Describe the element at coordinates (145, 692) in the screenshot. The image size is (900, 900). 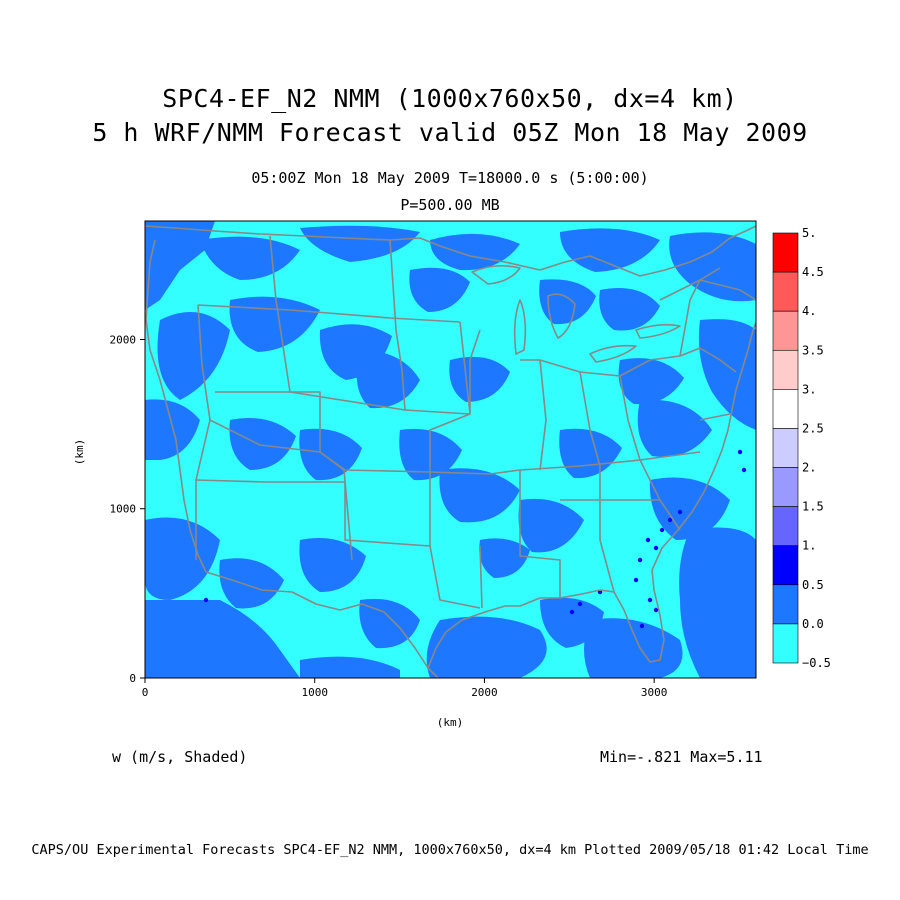
I see `x-tick-label: 0` at that location.